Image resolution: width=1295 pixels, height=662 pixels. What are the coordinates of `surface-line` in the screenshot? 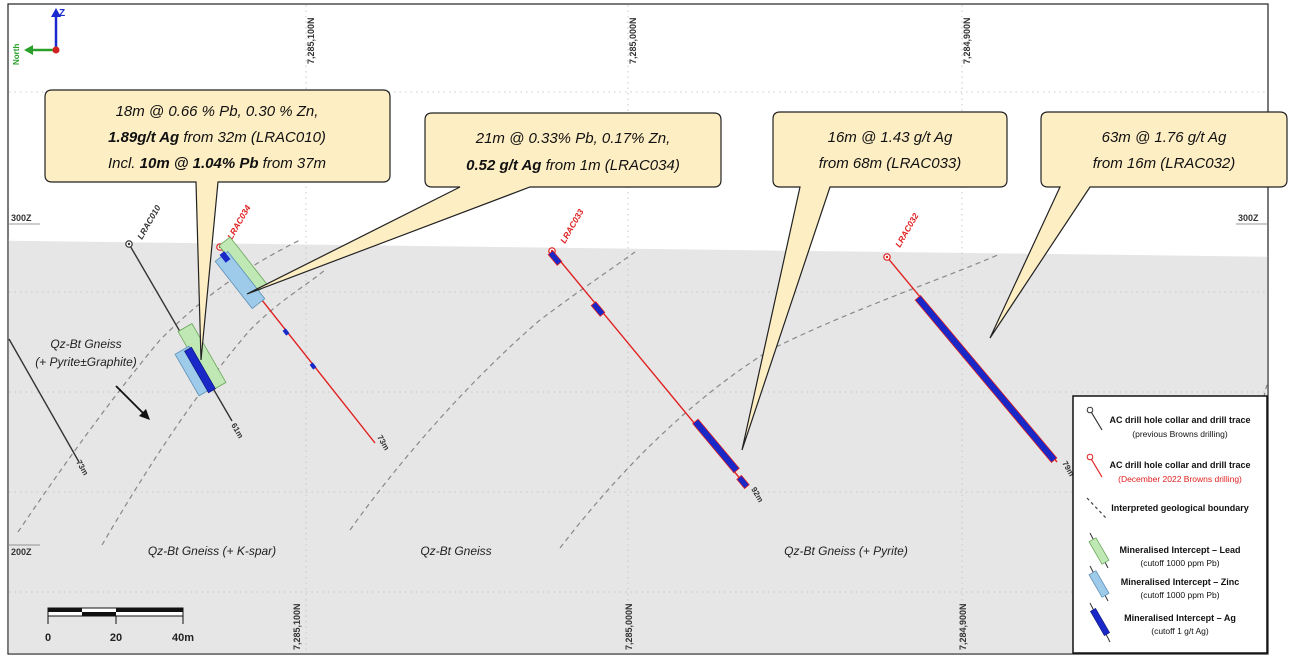 It's located at (638, 248).